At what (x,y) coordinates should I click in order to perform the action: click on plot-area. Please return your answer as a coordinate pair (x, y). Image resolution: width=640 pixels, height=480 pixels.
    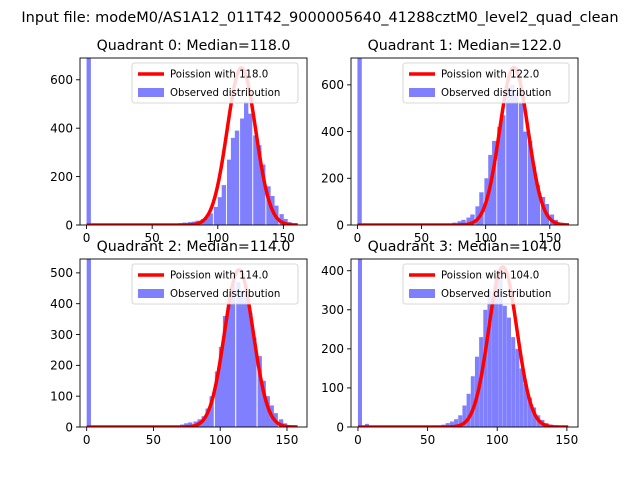
    Looking at the image, I should click on (192, 343).